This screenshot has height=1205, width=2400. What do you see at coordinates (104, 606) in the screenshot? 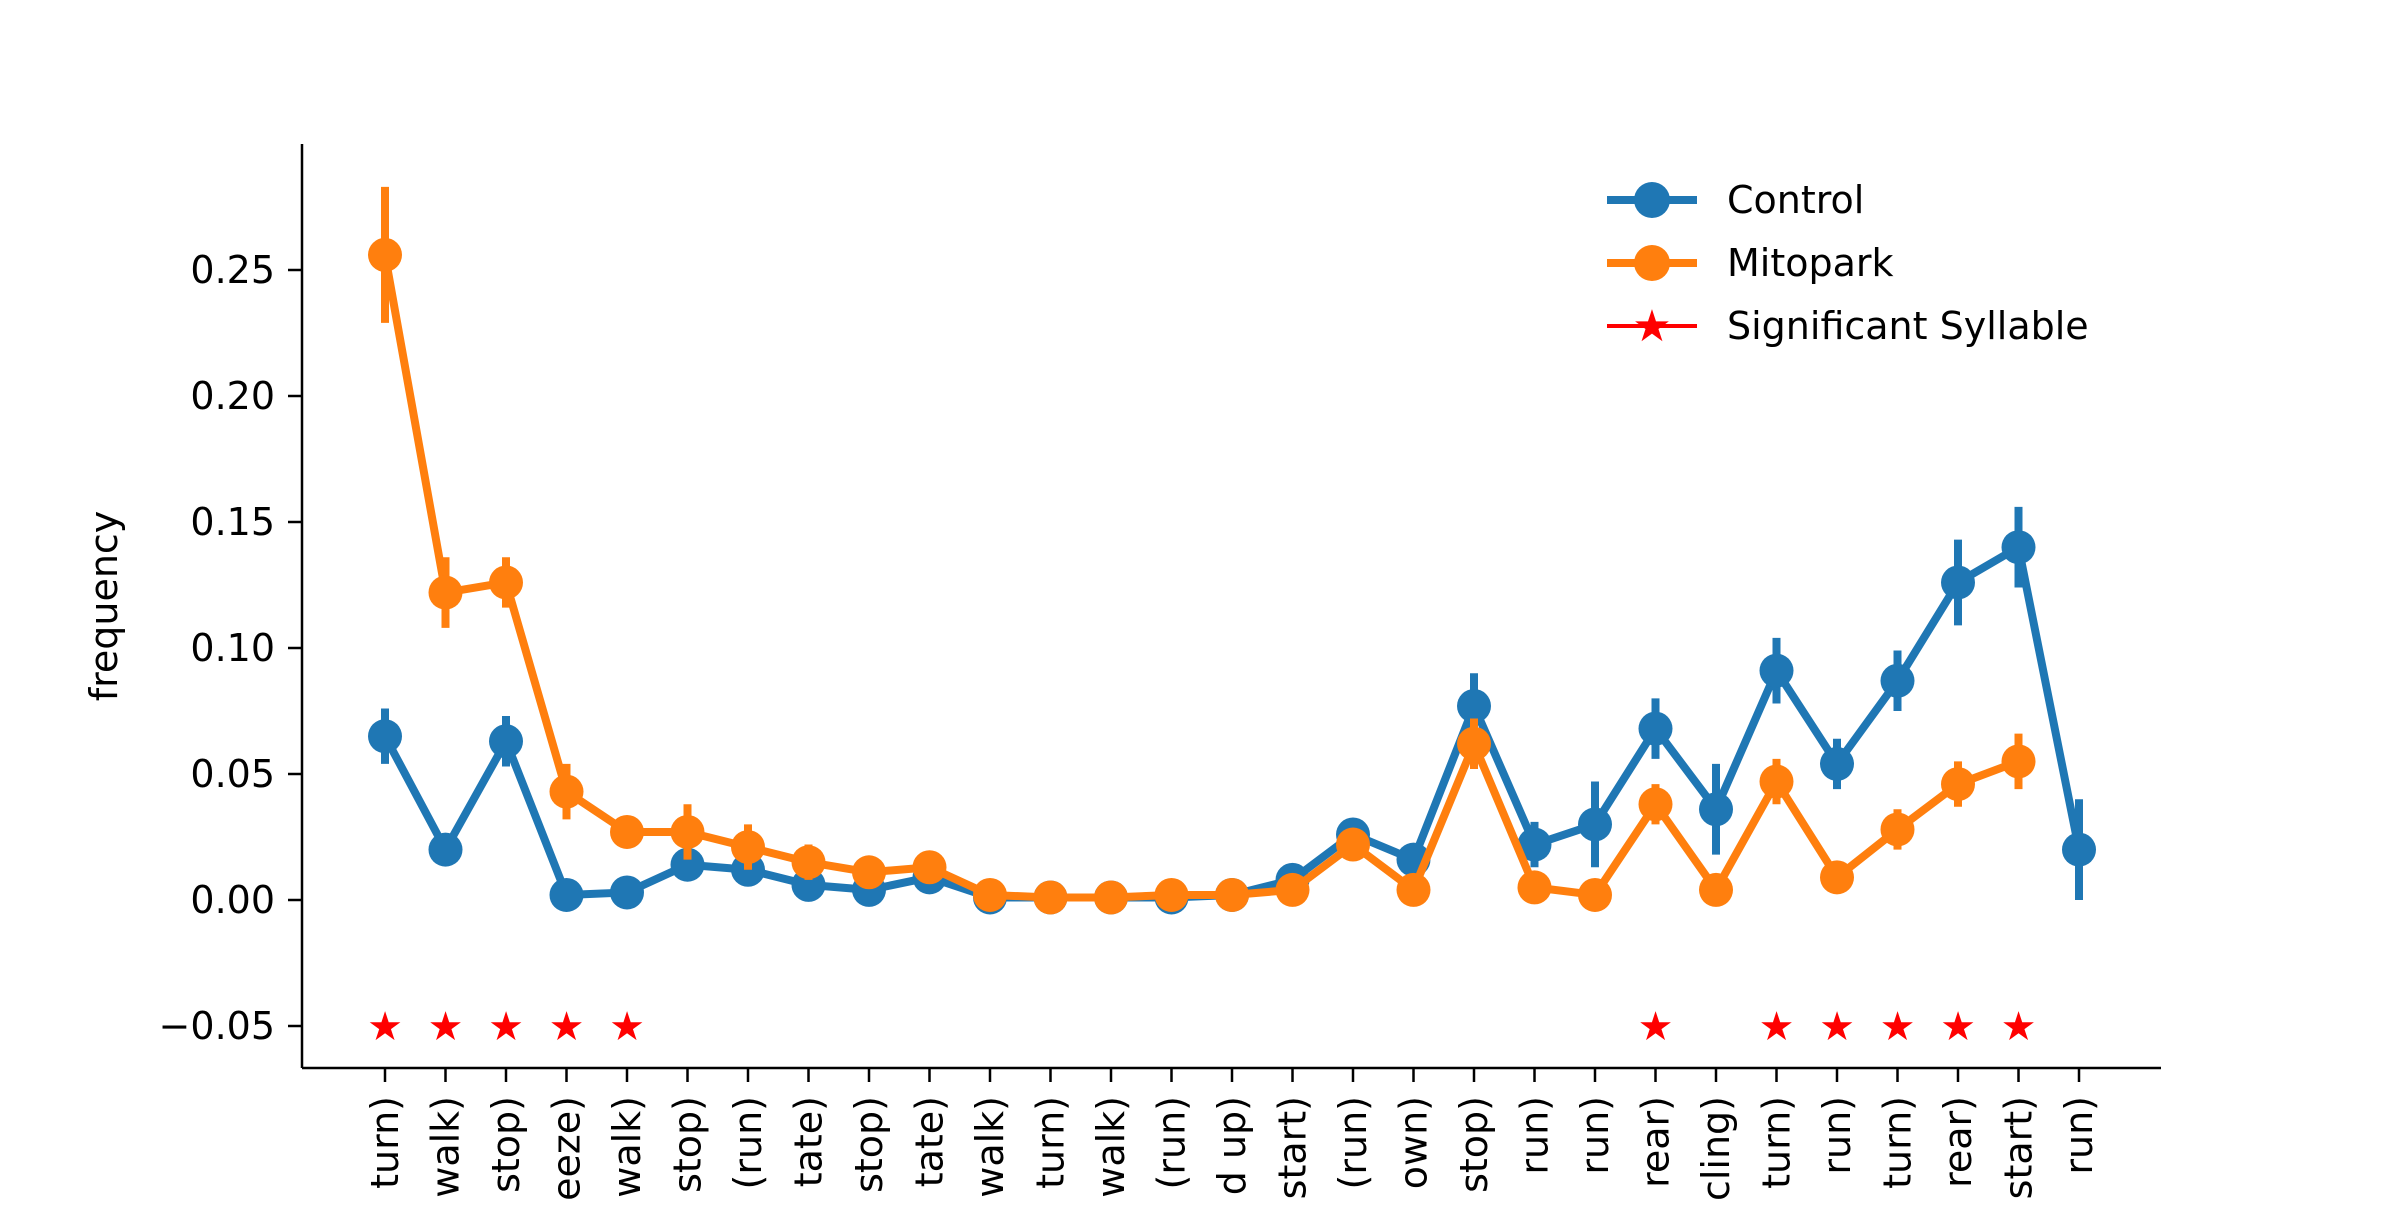
I see `y-axis-label: frequency` at bounding box center [104, 606].